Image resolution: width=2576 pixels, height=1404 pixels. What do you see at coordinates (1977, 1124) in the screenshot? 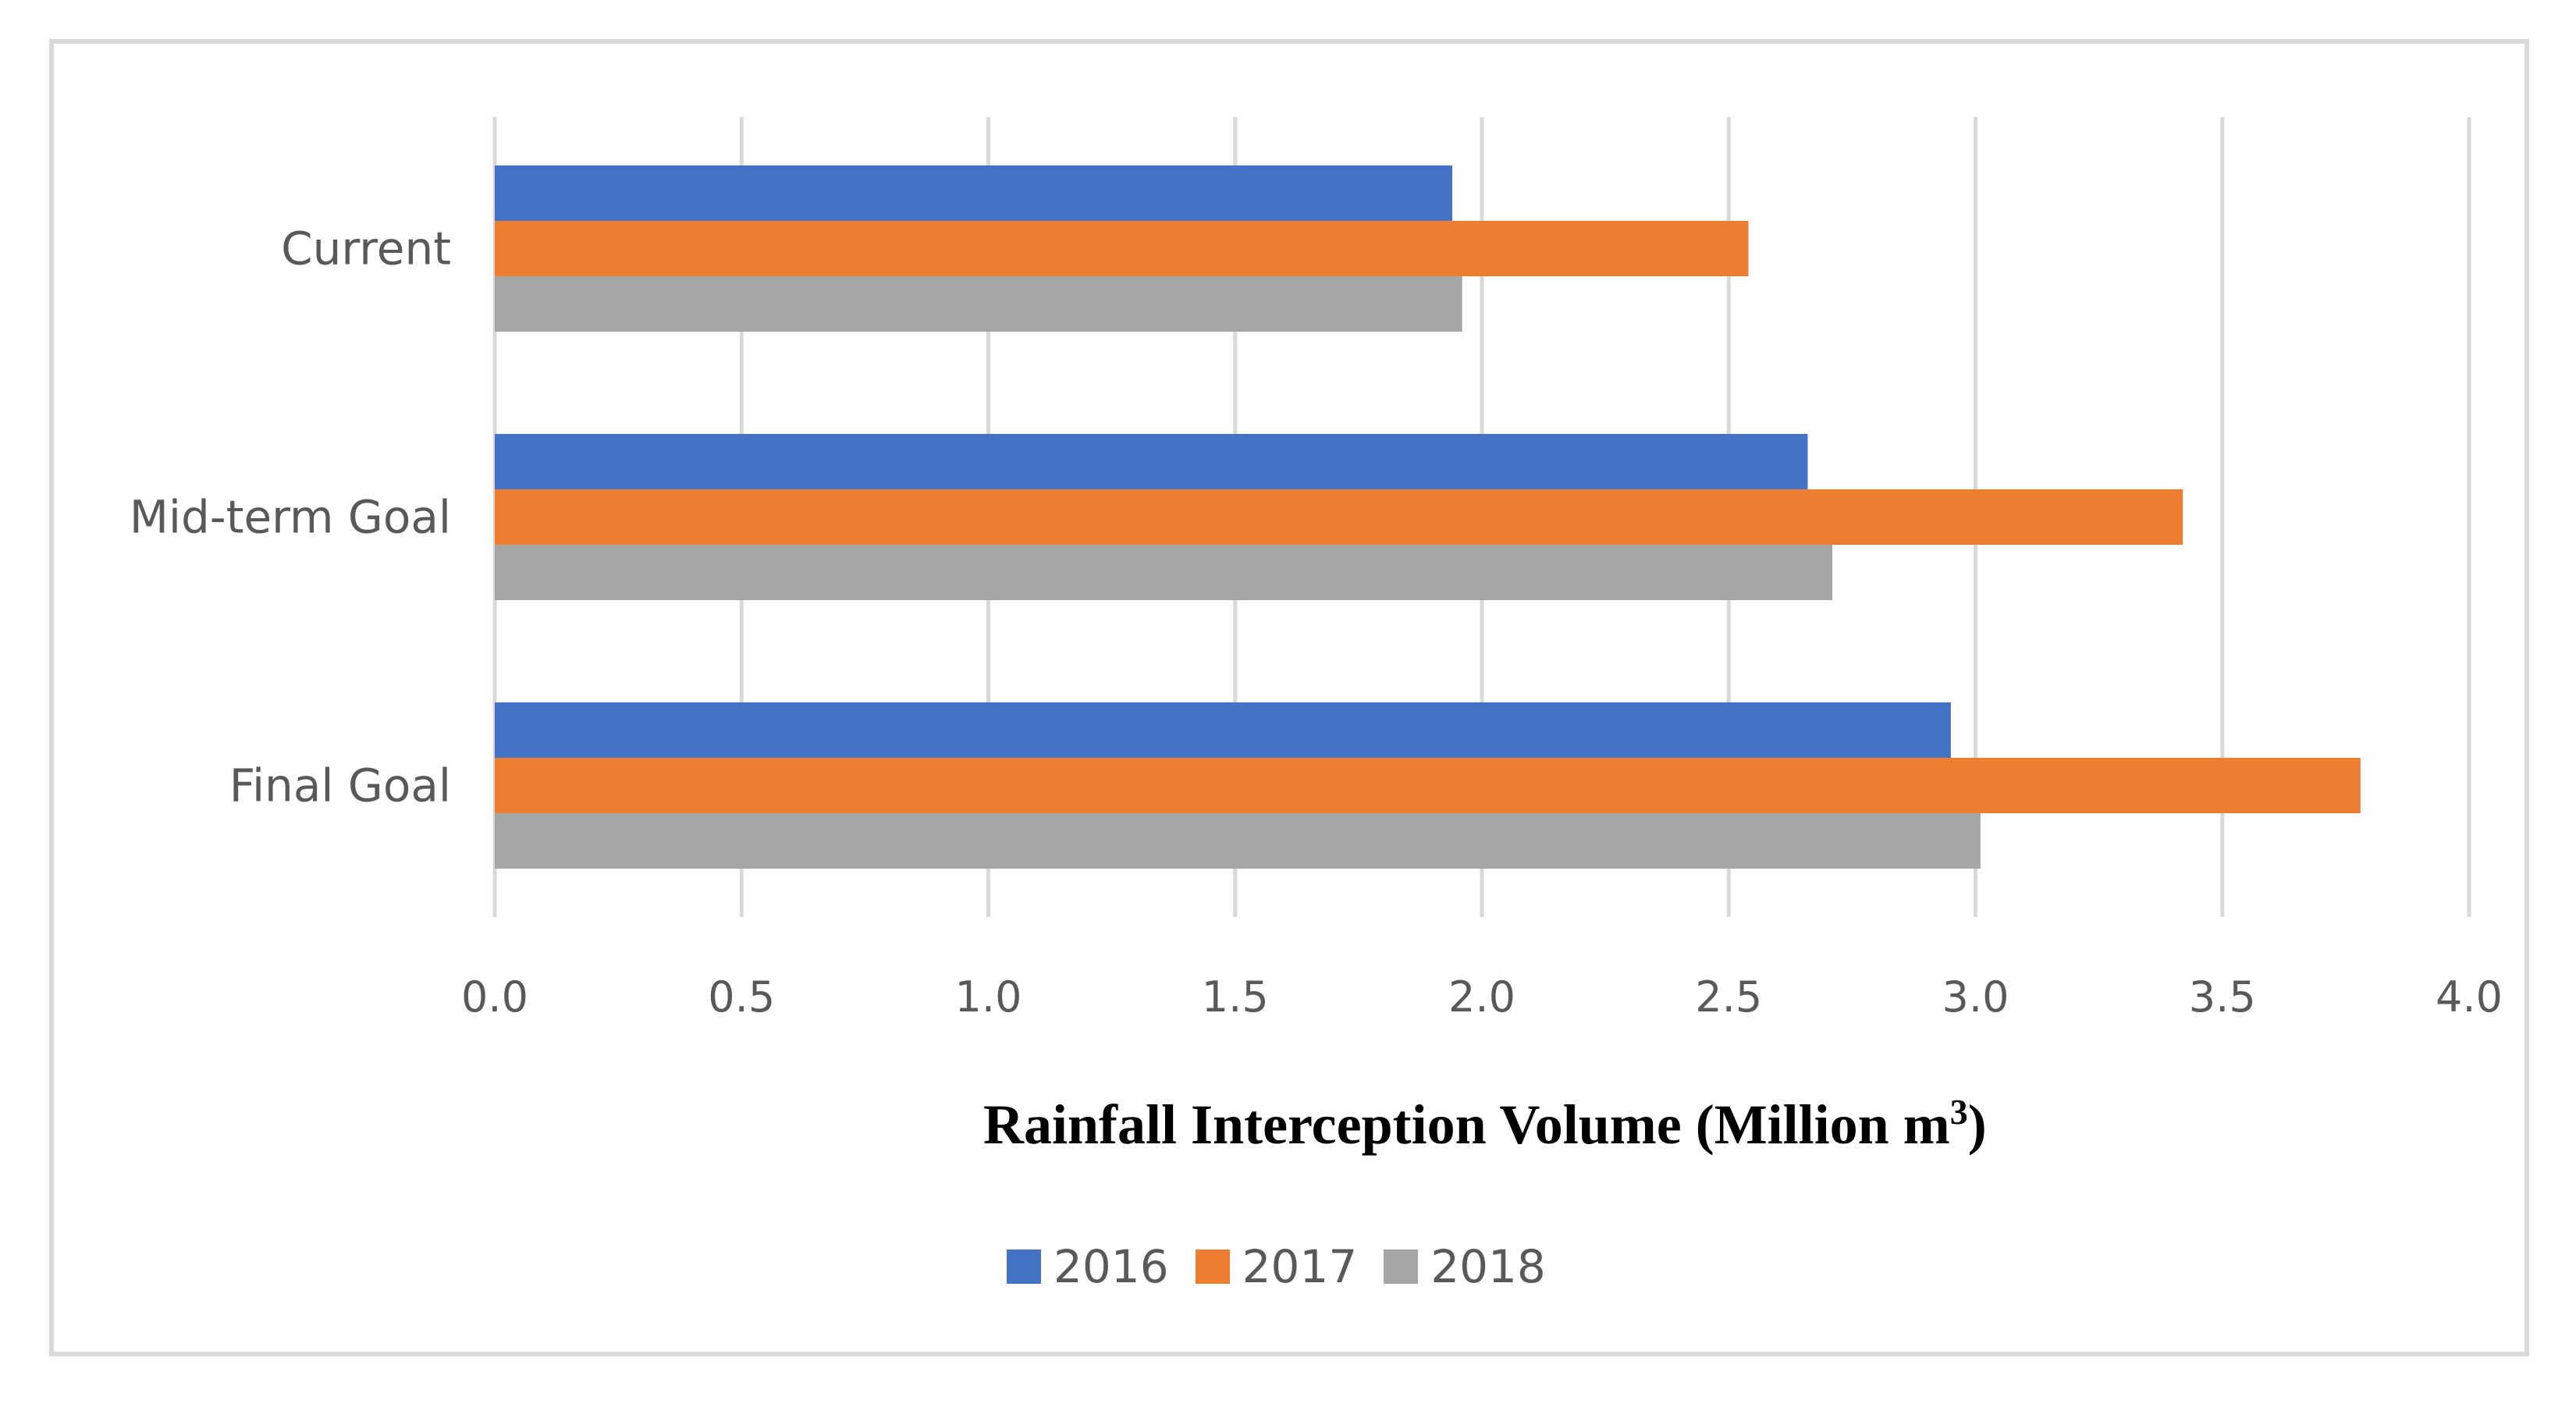
I see `x-axis-title-end: )` at bounding box center [1977, 1124].